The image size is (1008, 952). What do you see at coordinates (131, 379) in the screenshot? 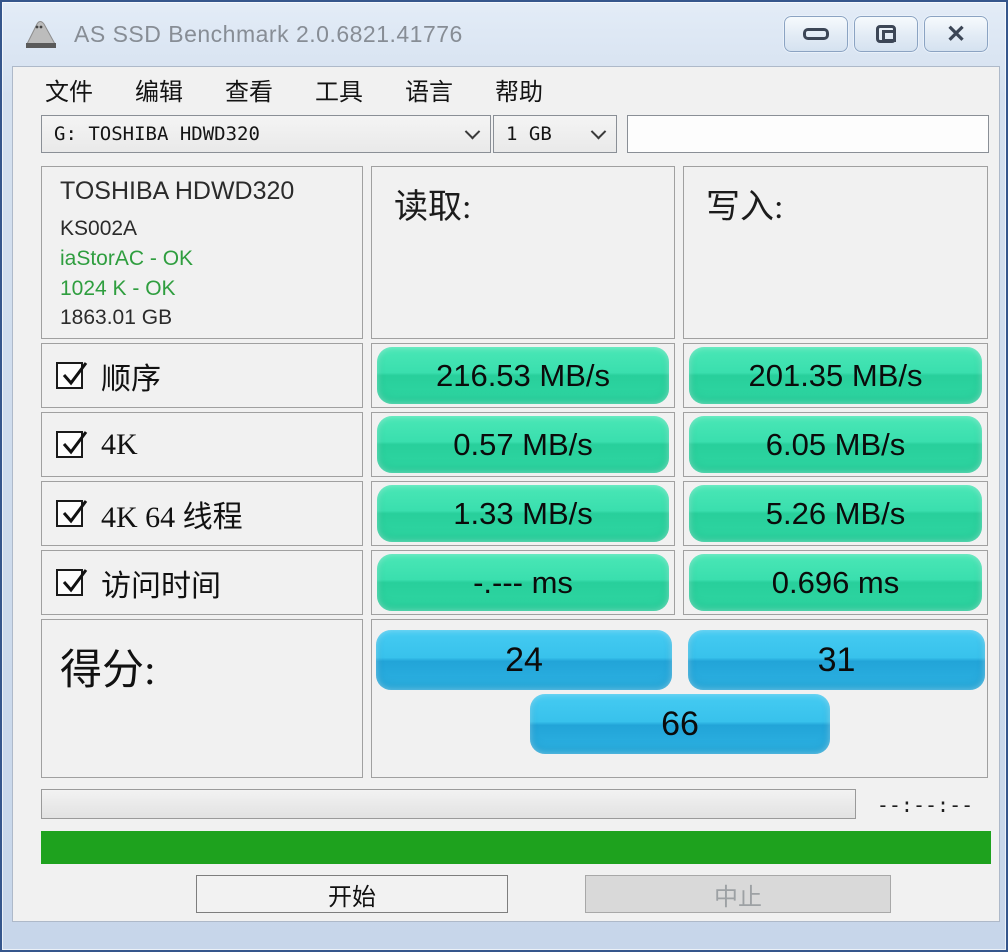
I see `test-label: 顺序` at bounding box center [131, 379].